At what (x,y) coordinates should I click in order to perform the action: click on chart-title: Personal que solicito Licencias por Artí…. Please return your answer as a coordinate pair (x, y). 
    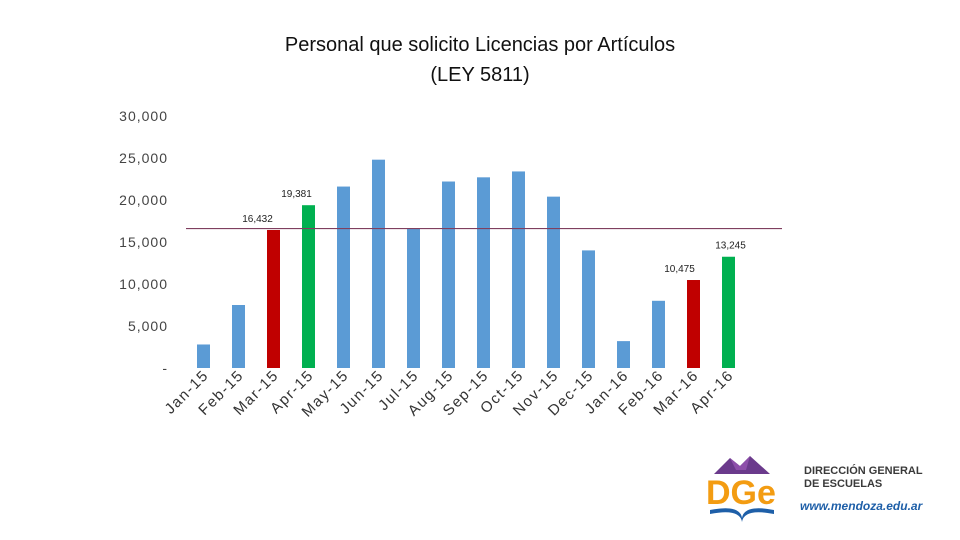
    Looking at the image, I should click on (480, 60).